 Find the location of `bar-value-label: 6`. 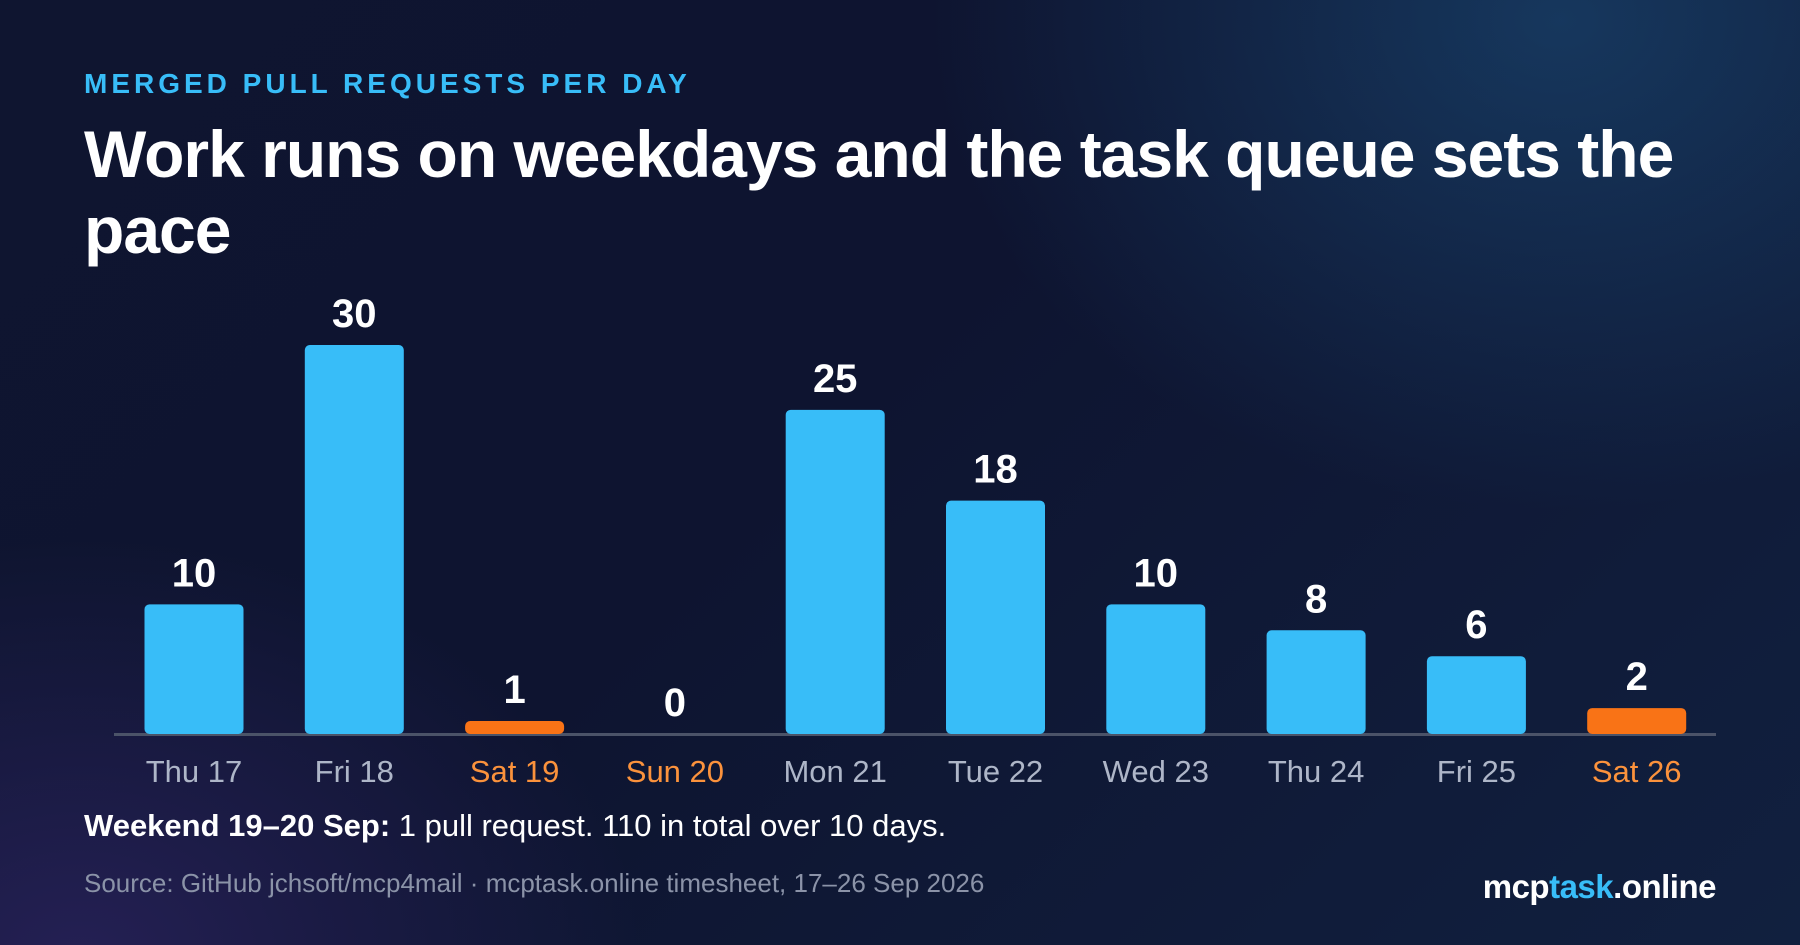

bar-value-label: 6 is located at coordinates (1476, 625).